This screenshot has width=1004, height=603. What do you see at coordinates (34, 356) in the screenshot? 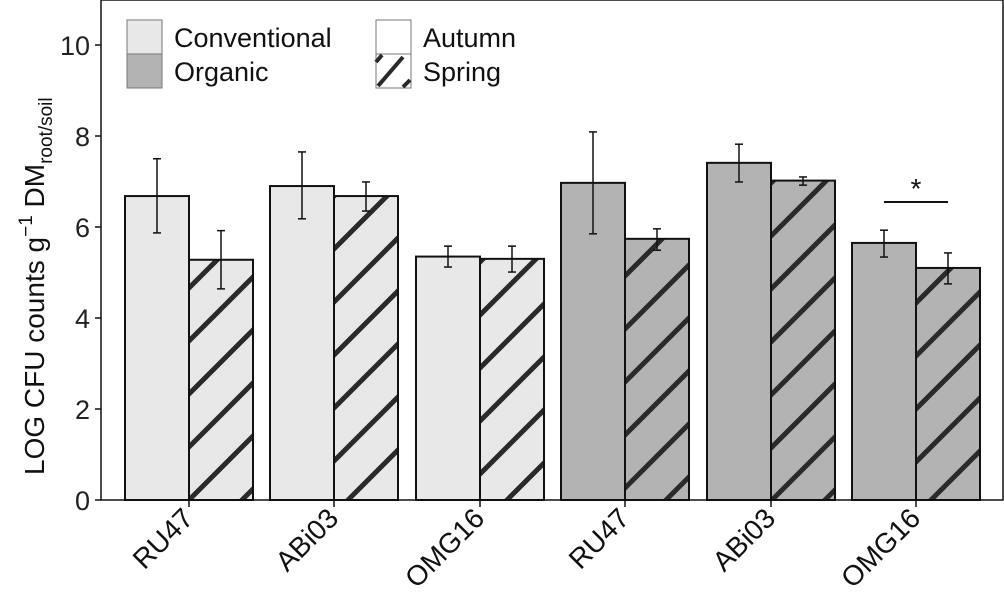
I see `ylabel-main: LOG CFU counts g` at bounding box center [34, 356].